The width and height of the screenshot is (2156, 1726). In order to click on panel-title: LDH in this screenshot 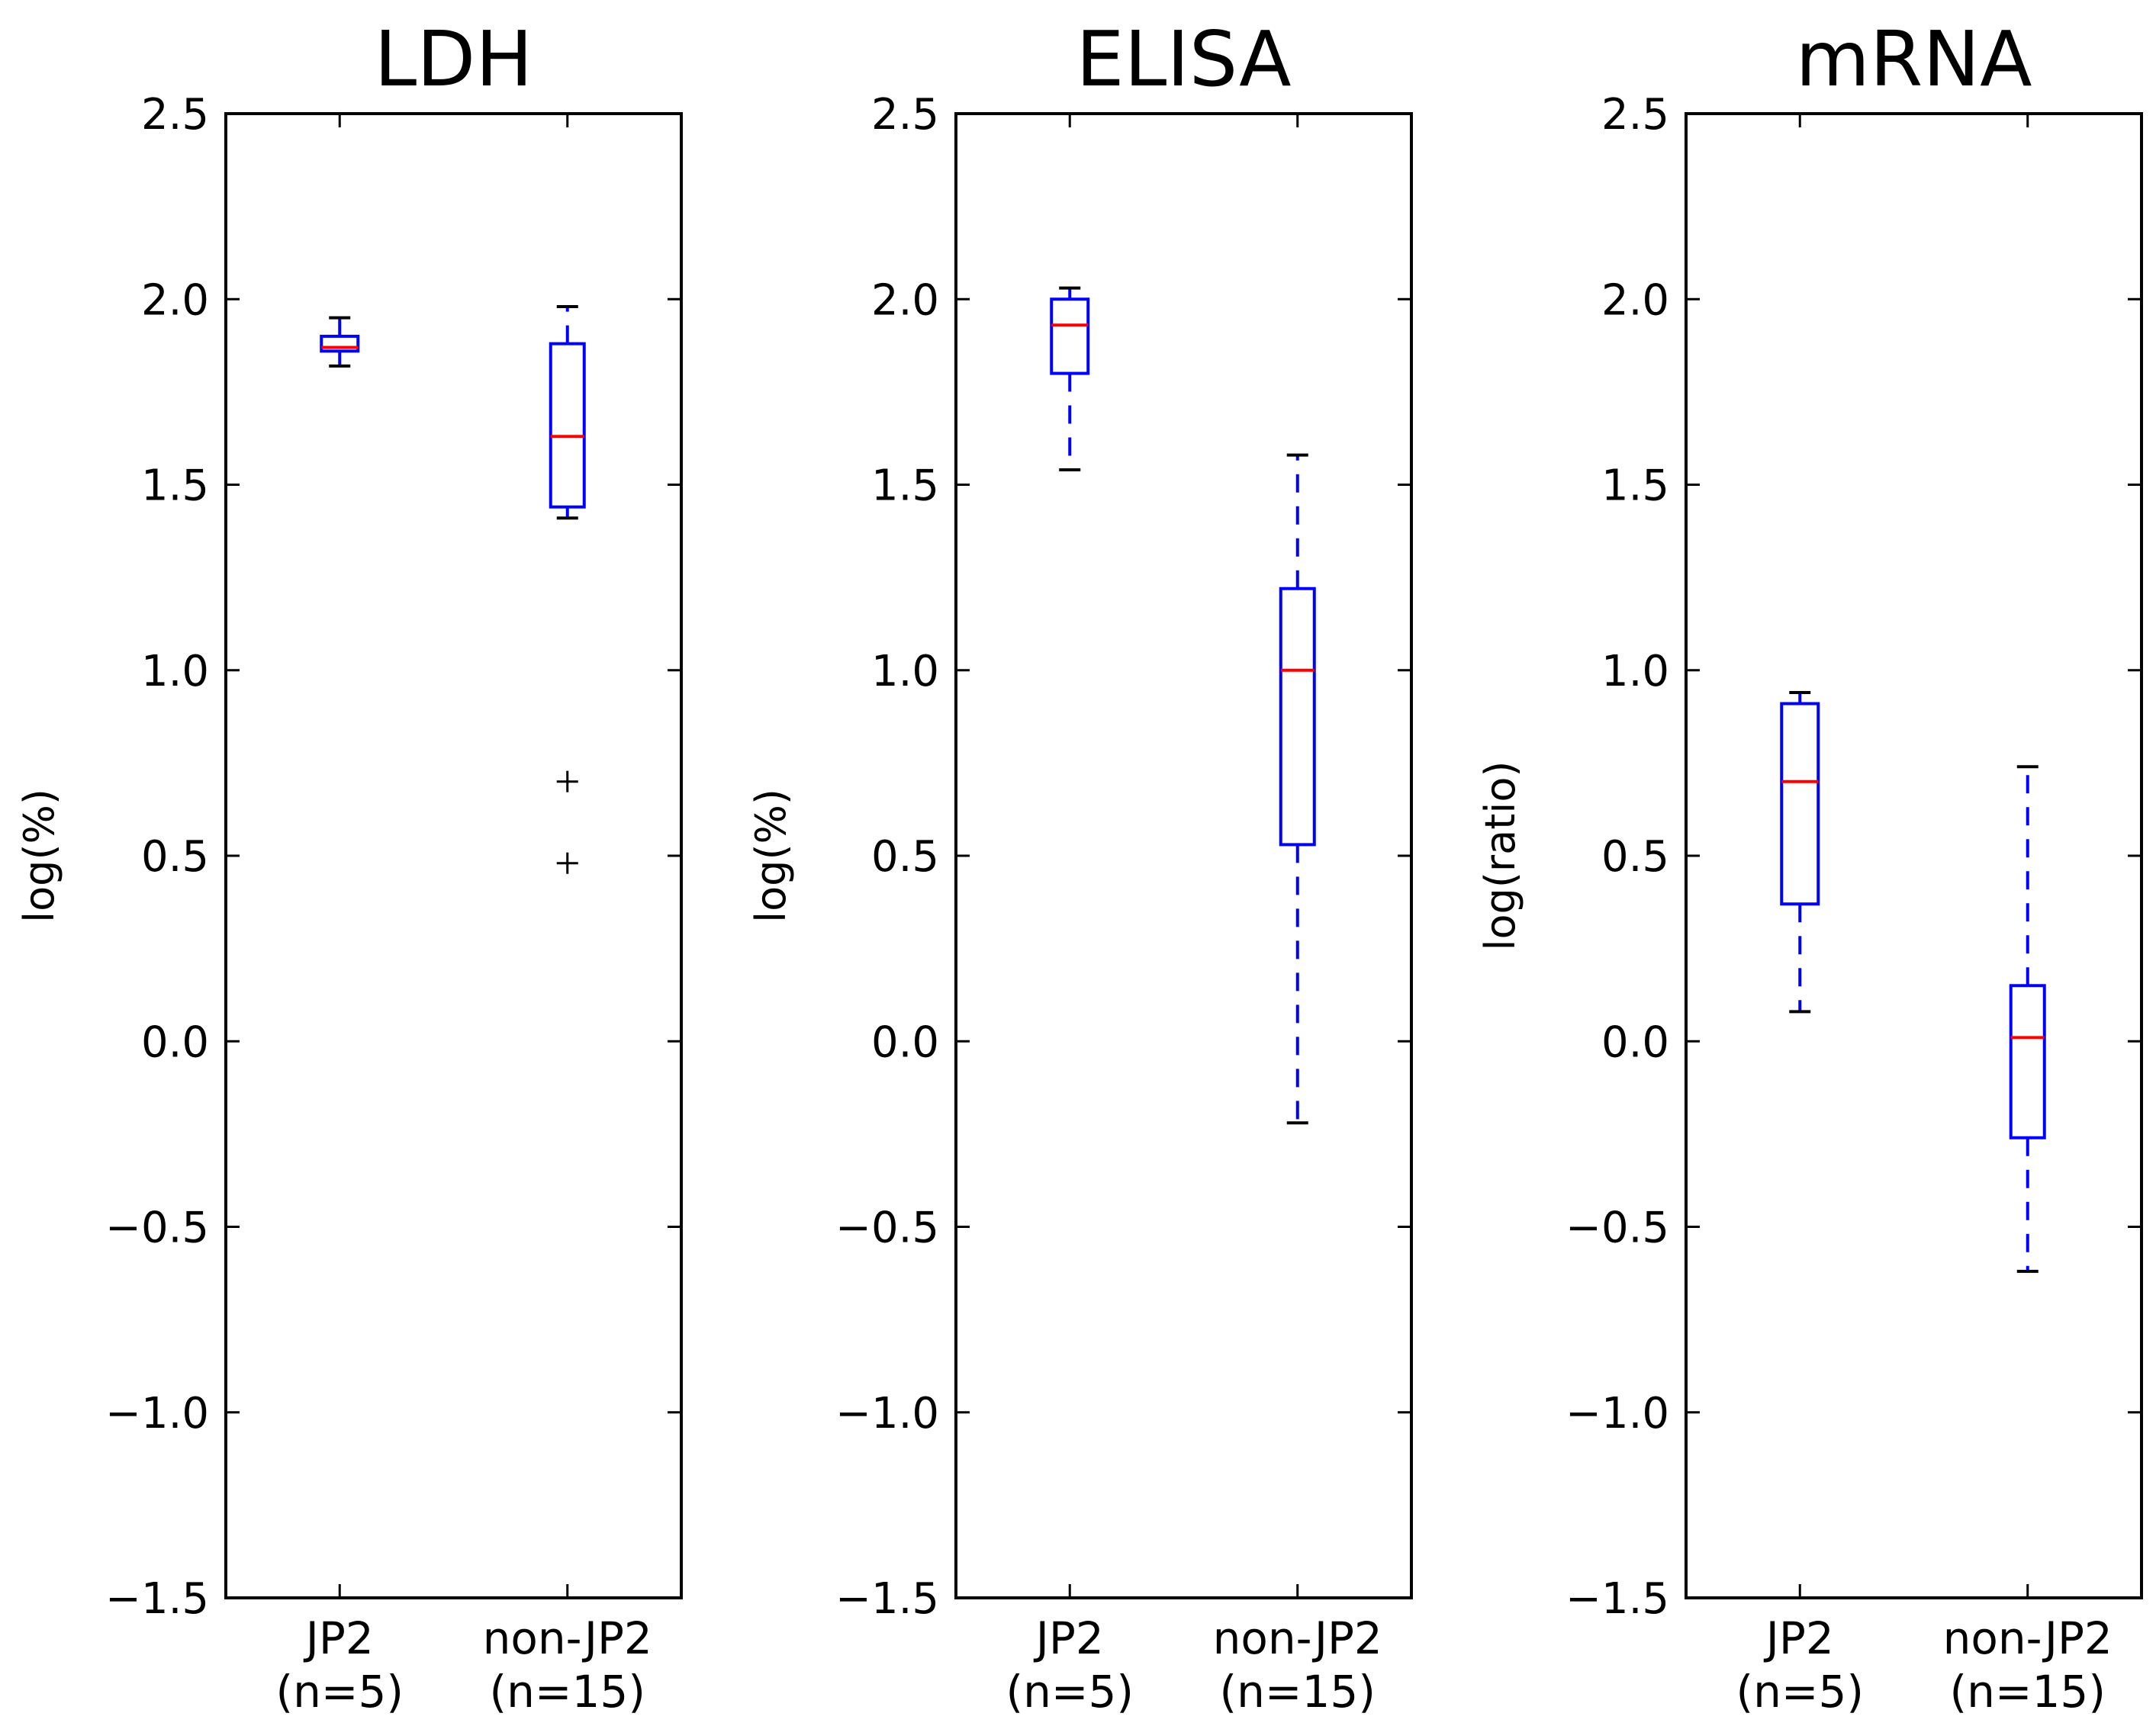, I will do `click(454, 59)`.